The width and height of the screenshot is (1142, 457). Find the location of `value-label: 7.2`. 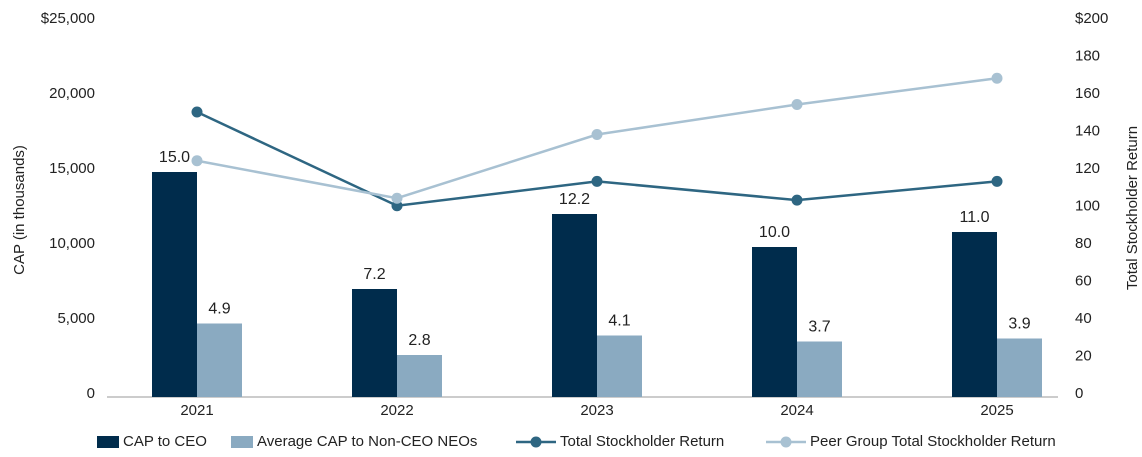

value-label: 7.2 is located at coordinates (374, 274).